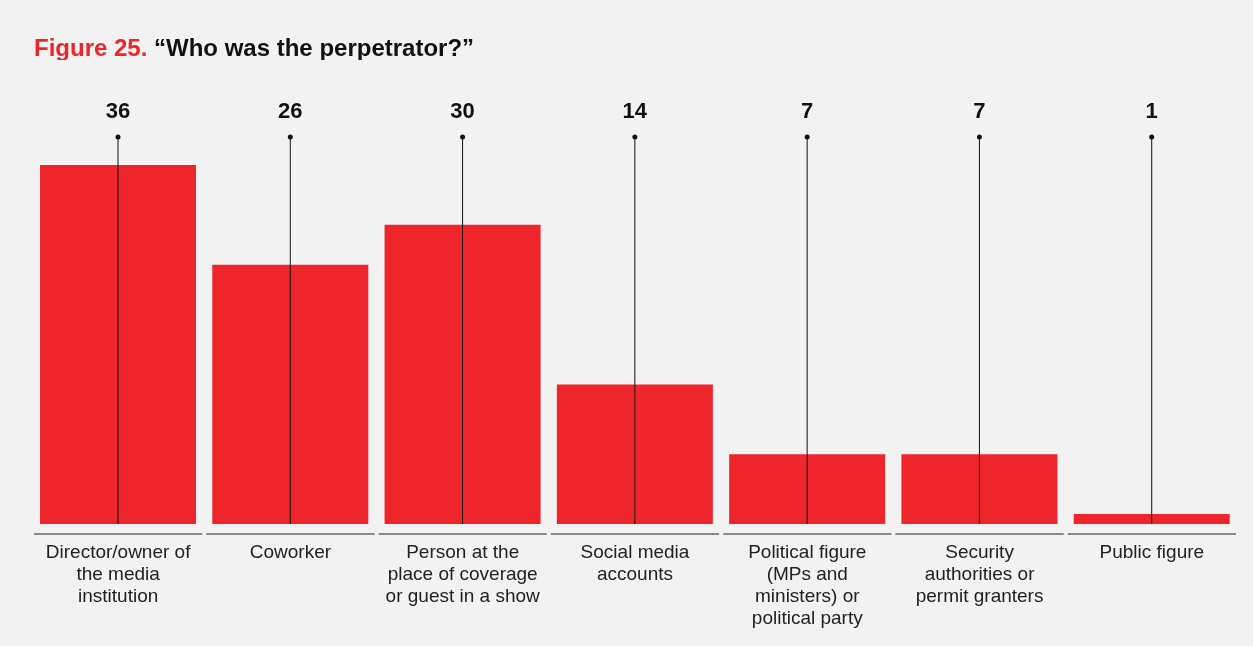 The height and width of the screenshot is (646, 1253). Describe the element at coordinates (290, 110) in the screenshot. I see `data-label: 26` at that location.